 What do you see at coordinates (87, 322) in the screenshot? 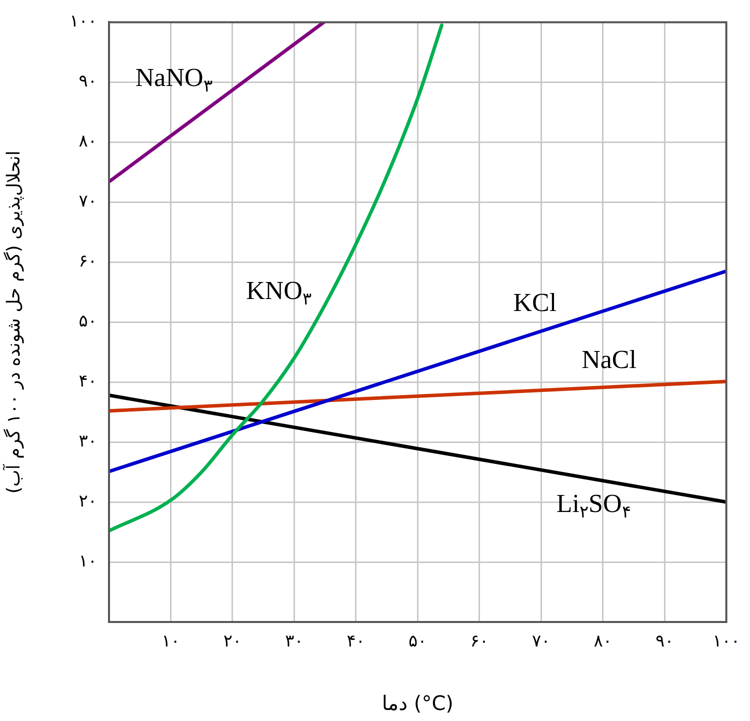
I see `y-tick-label: ۵۰` at bounding box center [87, 322].